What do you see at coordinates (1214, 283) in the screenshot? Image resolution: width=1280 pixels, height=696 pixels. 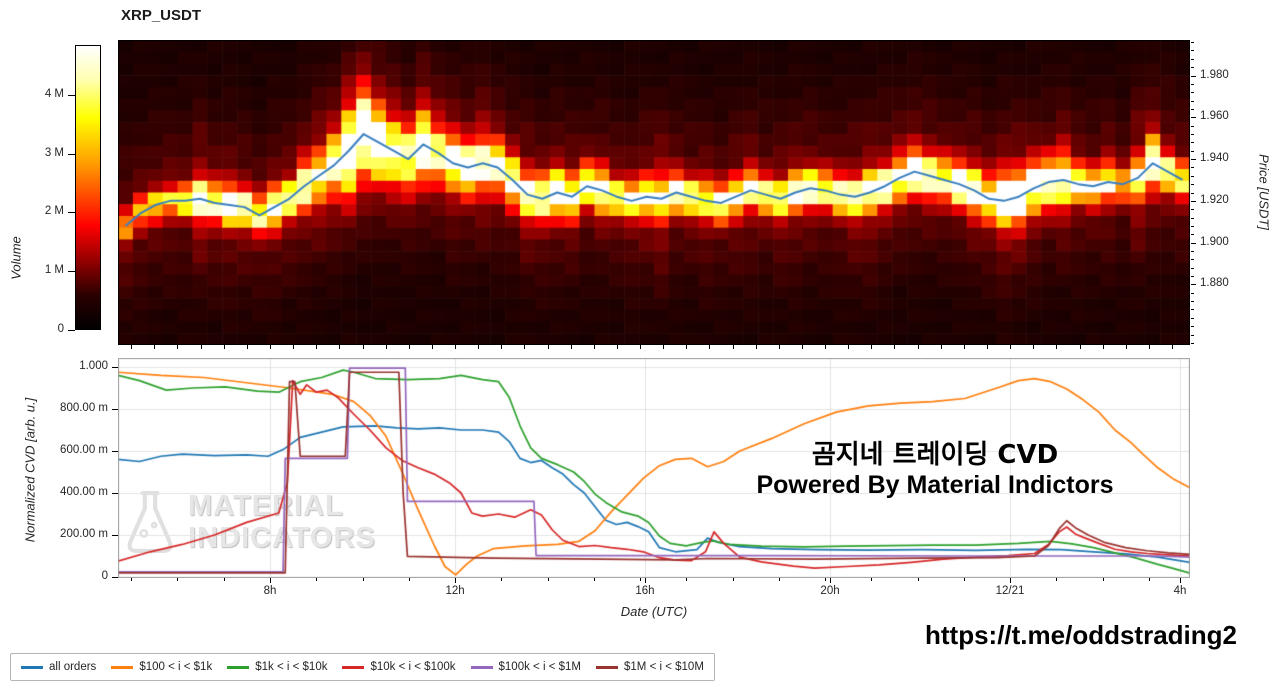 I see `price-tick-label: 1.880` at bounding box center [1214, 283].